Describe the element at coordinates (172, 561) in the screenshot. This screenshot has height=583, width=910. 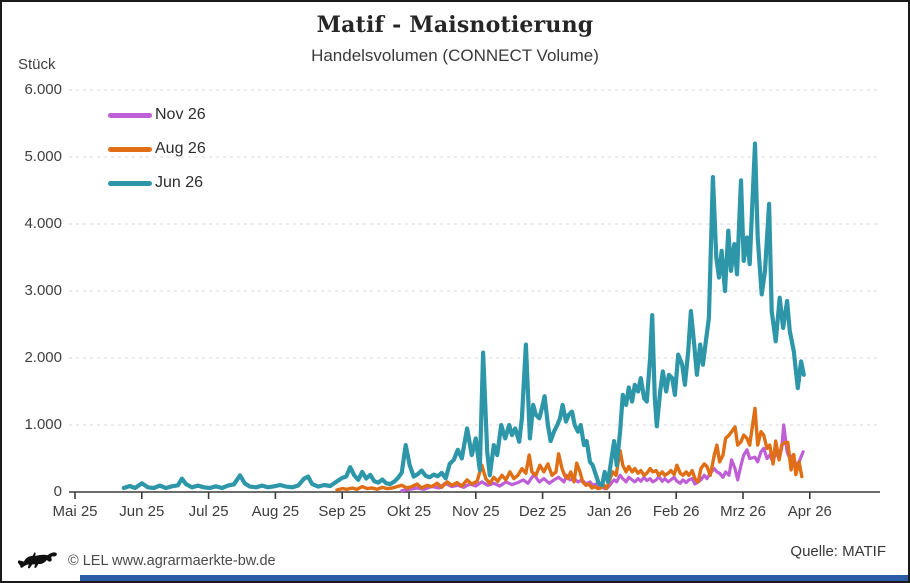
I see `copyright-text: © LEL www.agrarmaerkte-bw.de` at that location.